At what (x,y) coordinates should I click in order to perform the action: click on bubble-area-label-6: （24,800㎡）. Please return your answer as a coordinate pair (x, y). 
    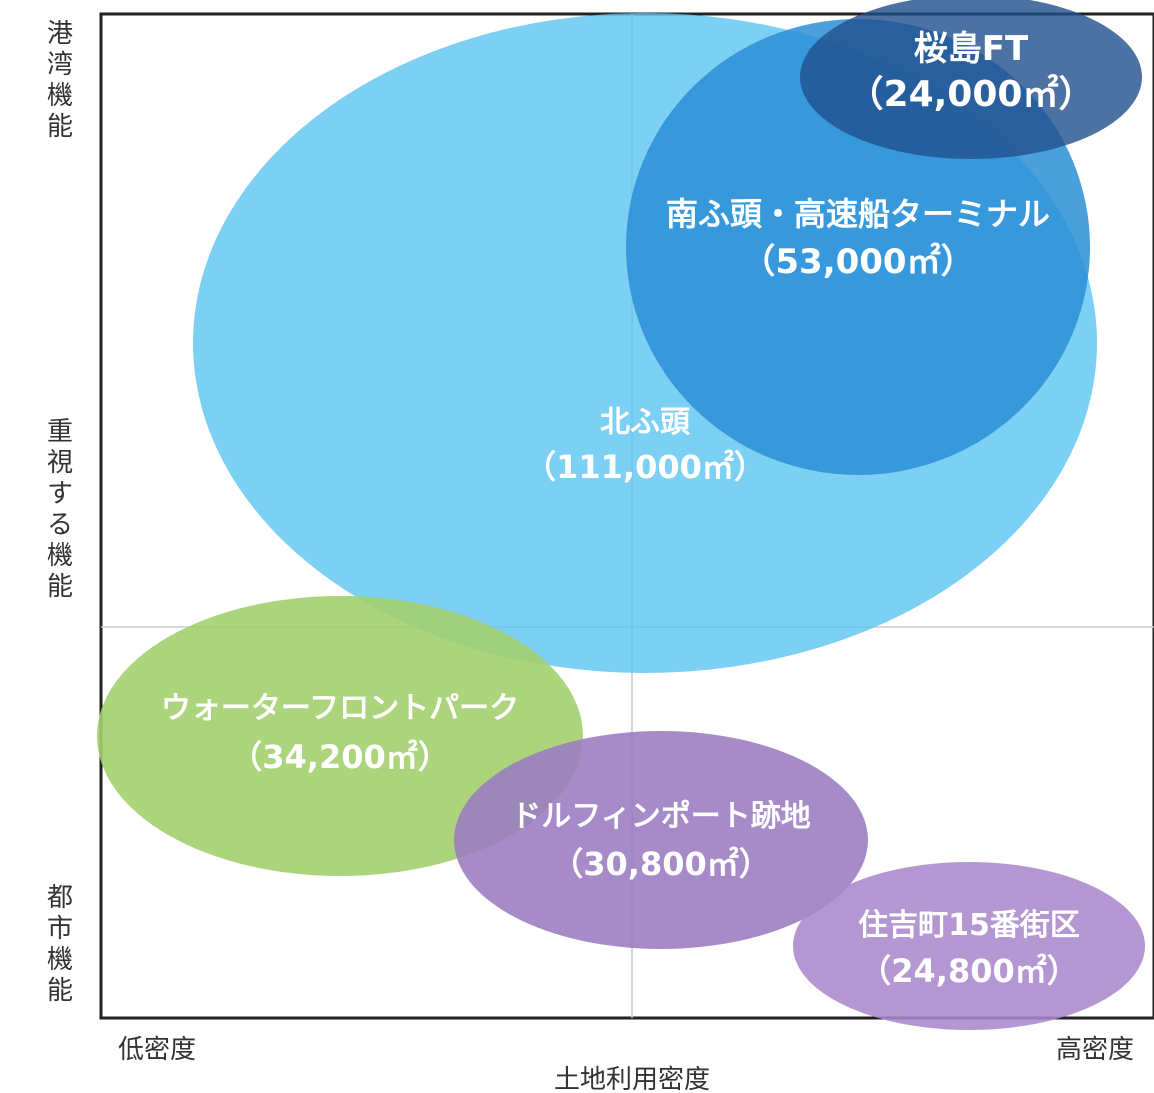
    Looking at the image, I should click on (969, 971).